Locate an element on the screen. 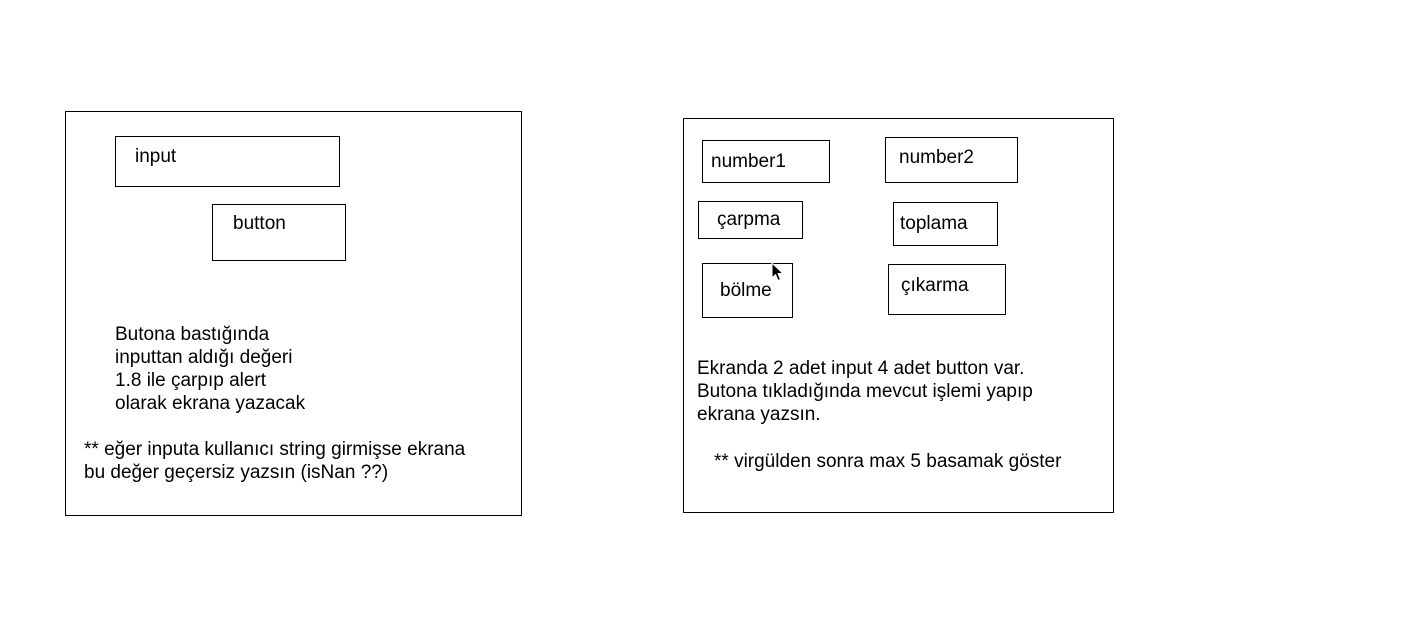 The width and height of the screenshot is (1418, 622). divide-label: bölme is located at coordinates (746, 290).